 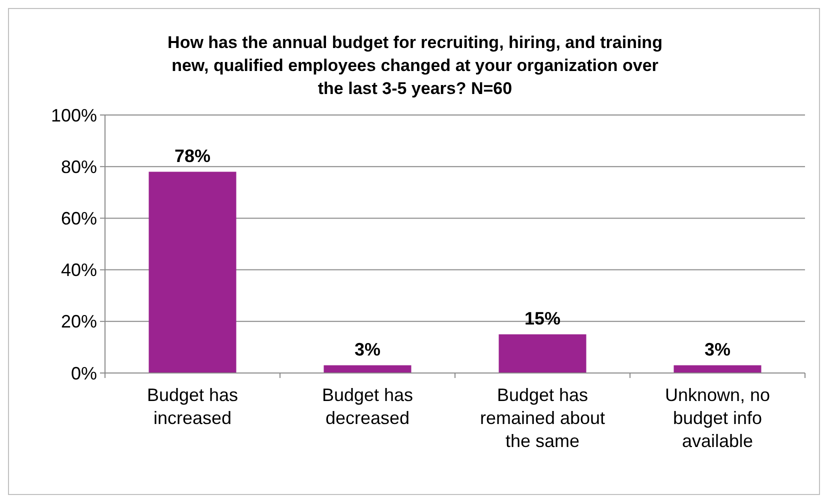 I want to click on y-tick-label: 40%, so click(x=78, y=270).